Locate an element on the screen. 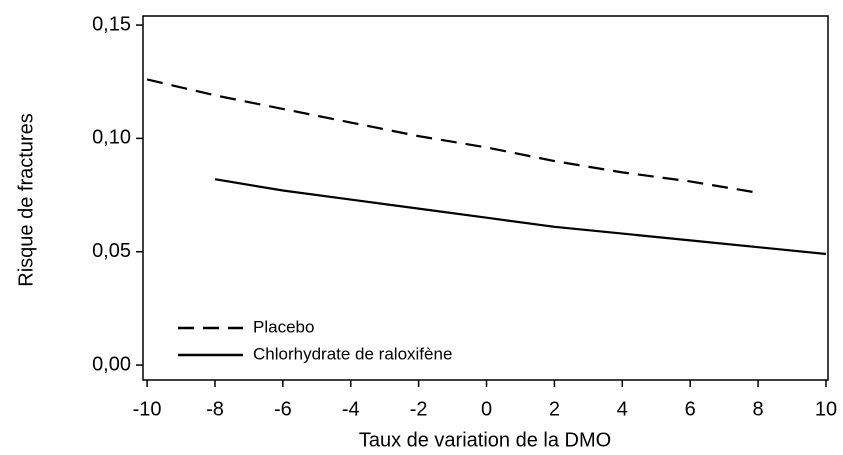  x-tick-label: 8 is located at coordinates (758, 409).